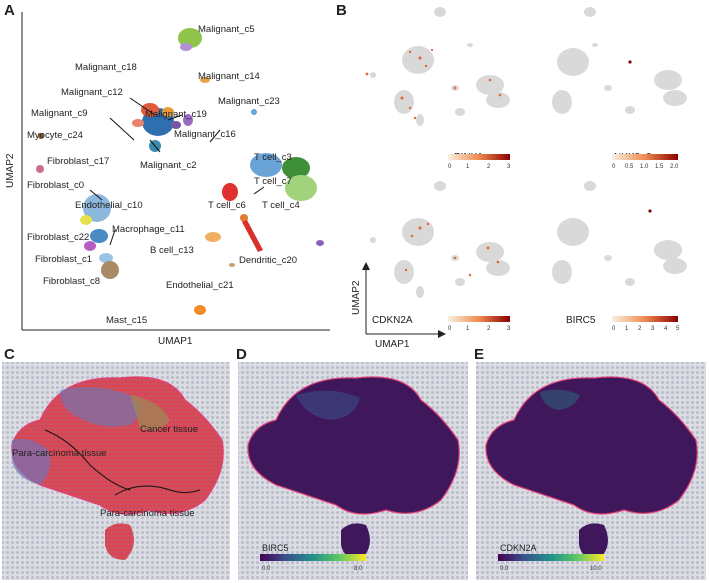 The image size is (709, 583). I want to click on cluster-label: Dendritic_c20, so click(268, 260).